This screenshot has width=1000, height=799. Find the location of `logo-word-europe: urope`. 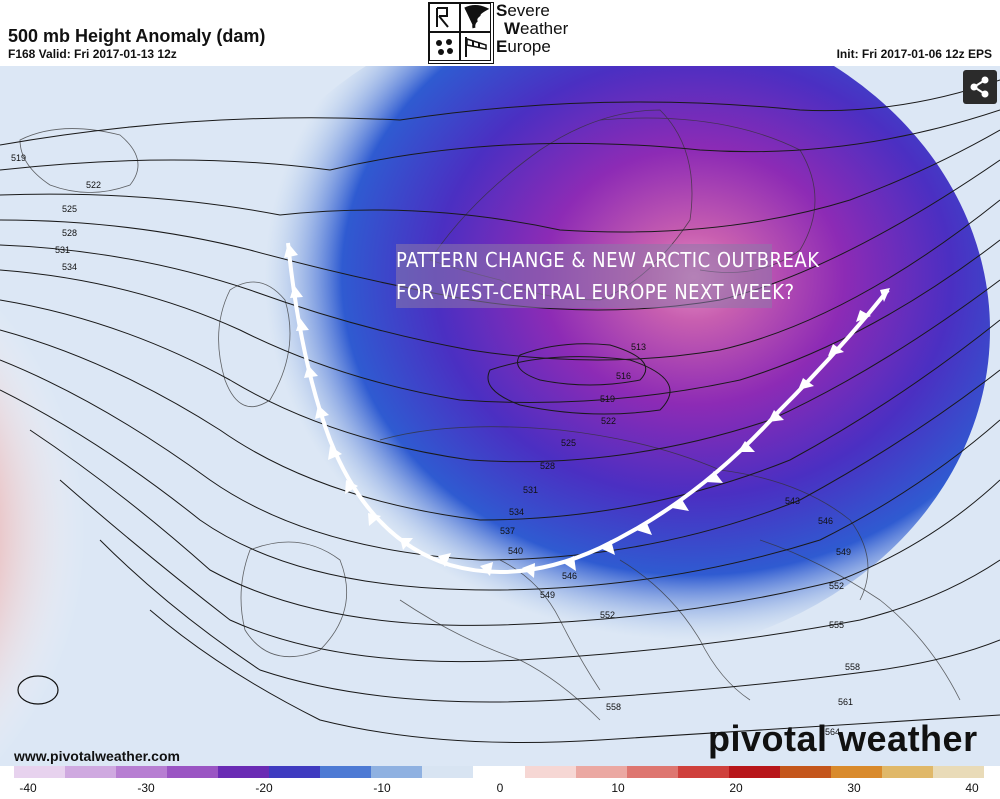

logo-word-europe: urope is located at coordinates (529, 46).